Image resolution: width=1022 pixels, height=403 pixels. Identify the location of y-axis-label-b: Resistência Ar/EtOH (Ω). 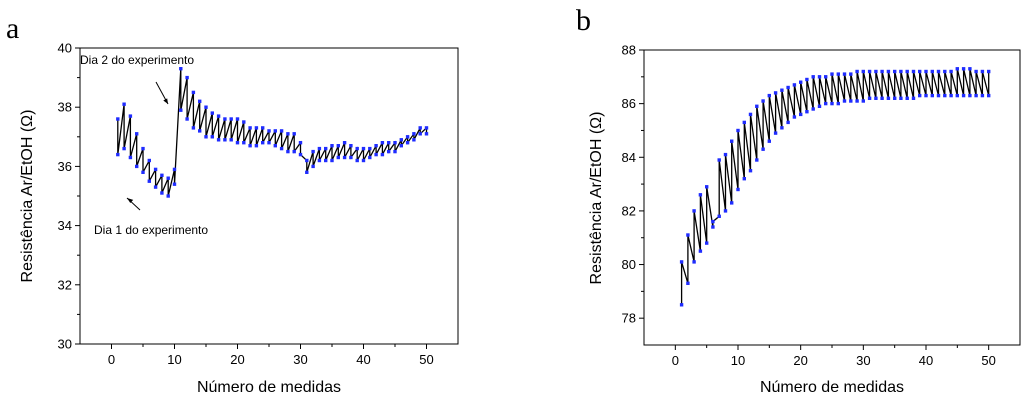
(596, 198).